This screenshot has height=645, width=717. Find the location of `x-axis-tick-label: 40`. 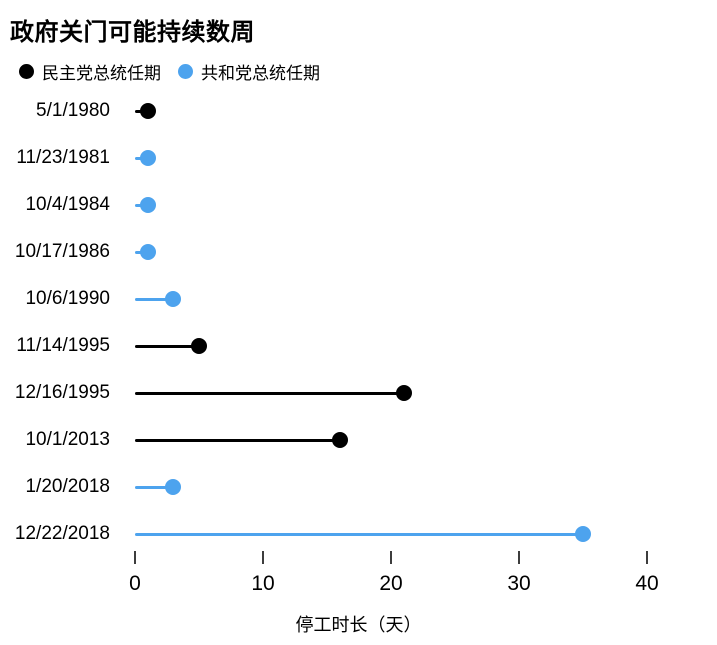

x-axis-tick-label: 40 is located at coordinates (647, 583).